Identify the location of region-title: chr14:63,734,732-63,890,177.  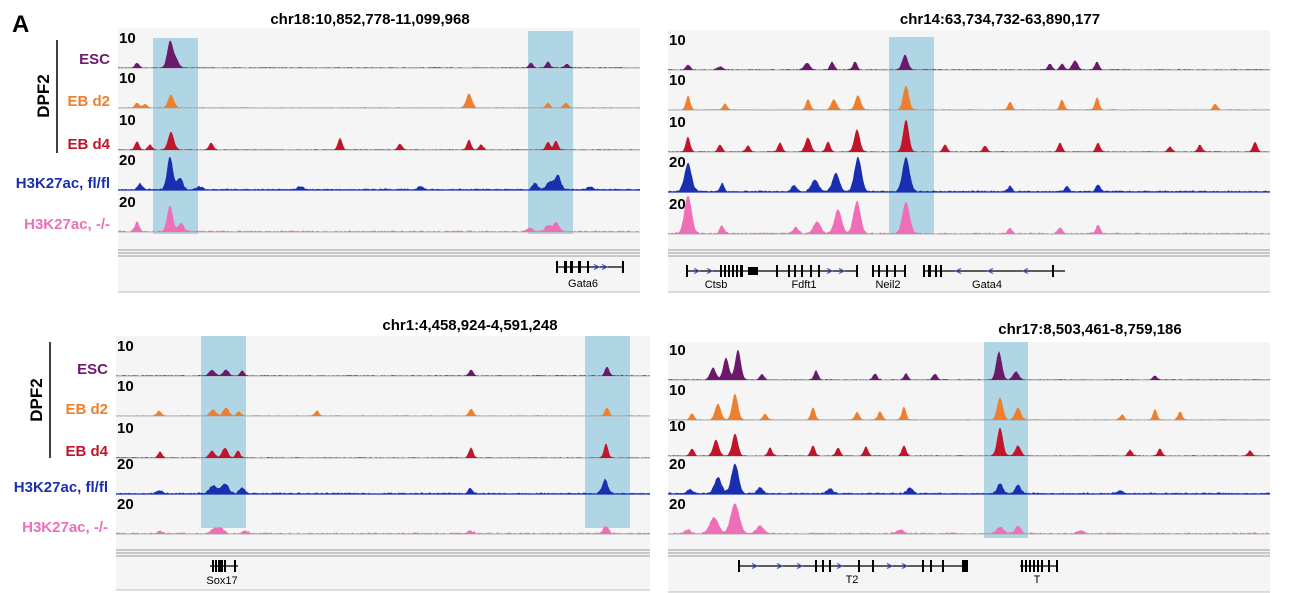
(1000, 19).